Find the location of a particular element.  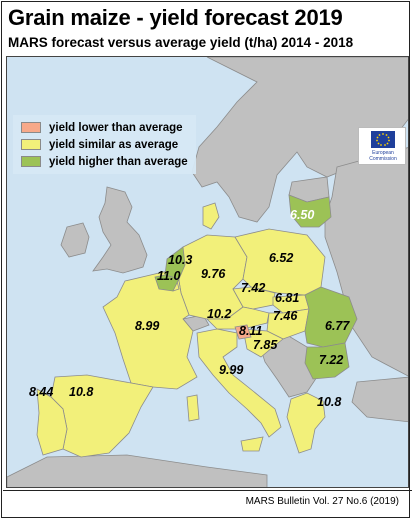

region-belgium is located at coordinates (167, 283).